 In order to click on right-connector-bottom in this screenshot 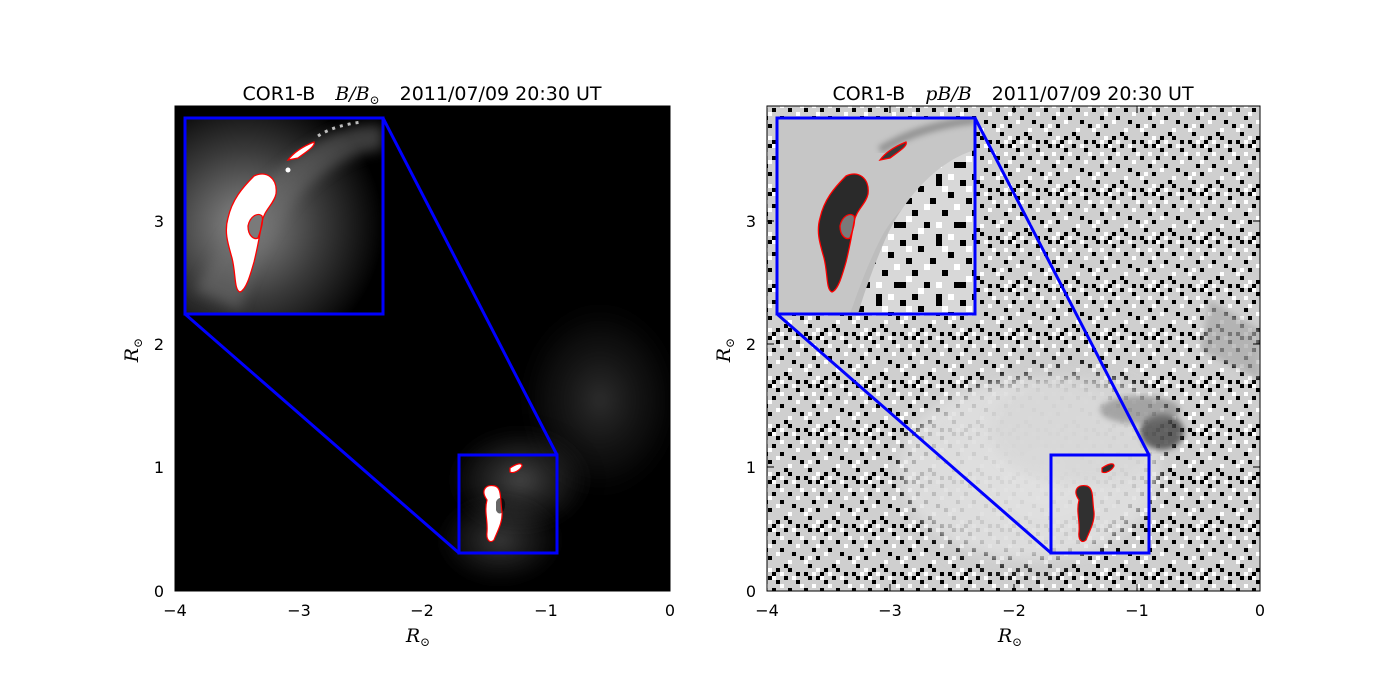, I will do `click(914, 433)`.